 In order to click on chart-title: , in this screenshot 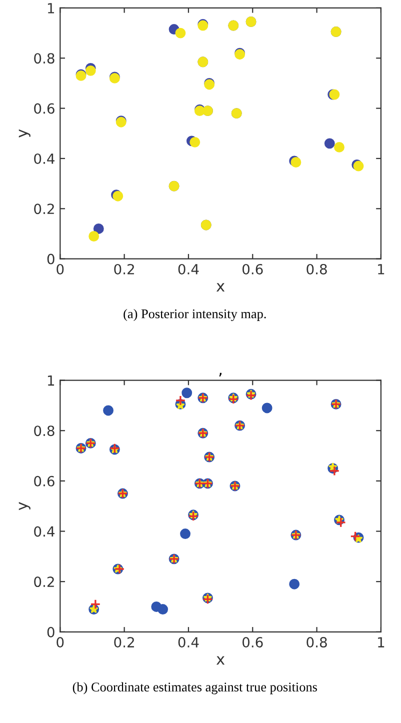, I will do `click(220, 374)`.